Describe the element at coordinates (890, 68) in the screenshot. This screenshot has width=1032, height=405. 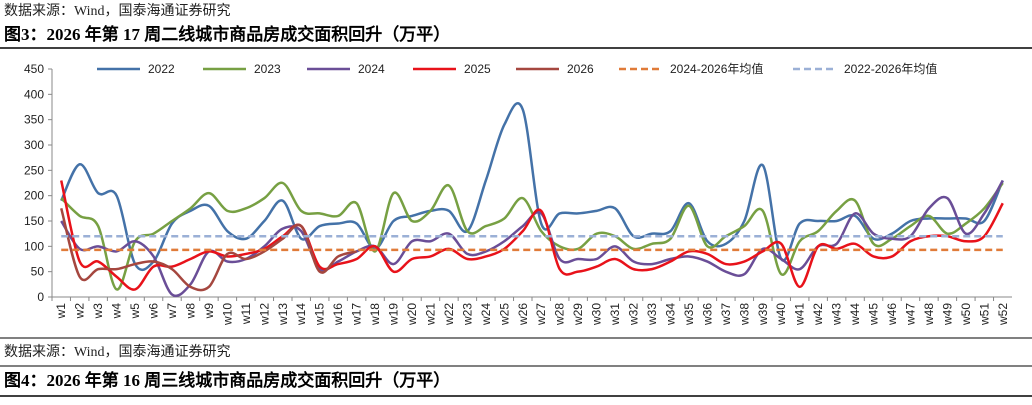
I see `legend-label: 2022-2026年均值` at that location.